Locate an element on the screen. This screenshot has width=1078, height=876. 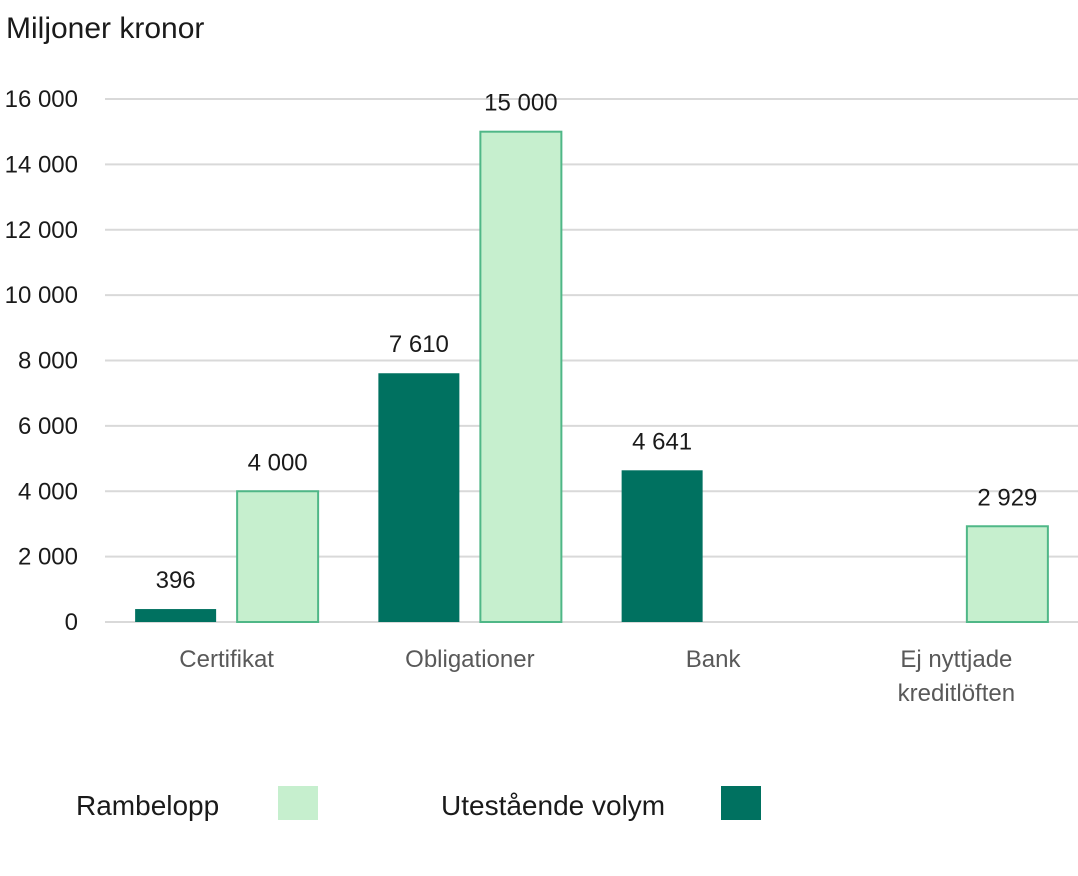
x-category-label: Bank is located at coordinates (714, 659).